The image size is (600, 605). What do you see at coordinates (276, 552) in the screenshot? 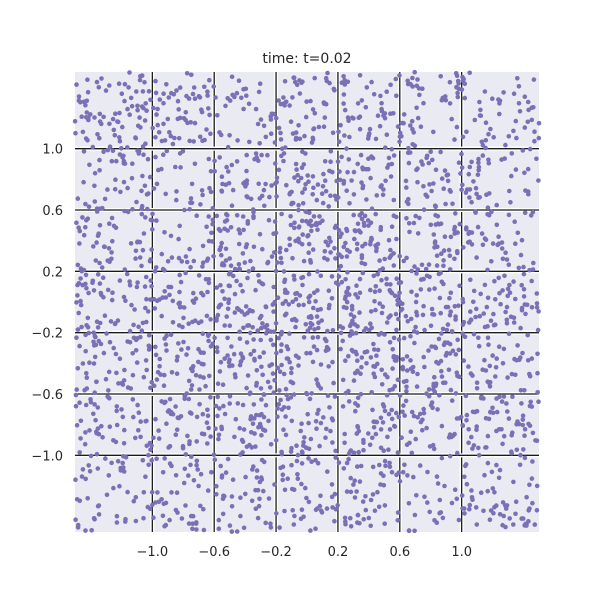
I see `x-tick-label: −0.2` at bounding box center [276, 552].